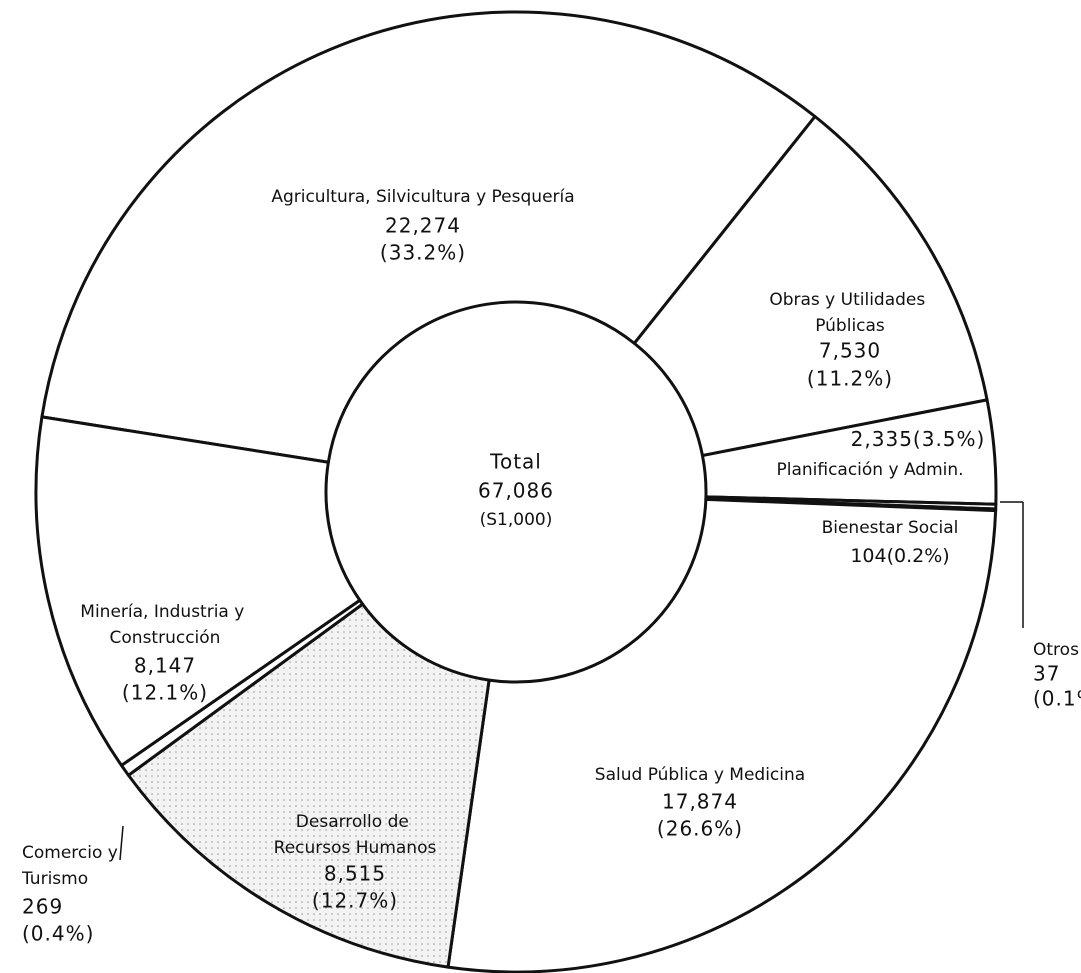 The width and height of the screenshot is (1081, 973). What do you see at coordinates (890, 528) in the screenshot?
I see `segment-label: Bienestar Social` at bounding box center [890, 528].